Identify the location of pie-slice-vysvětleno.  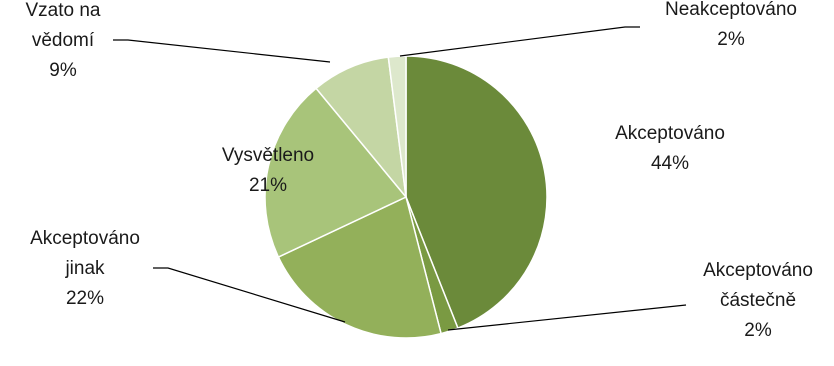
(336, 173).